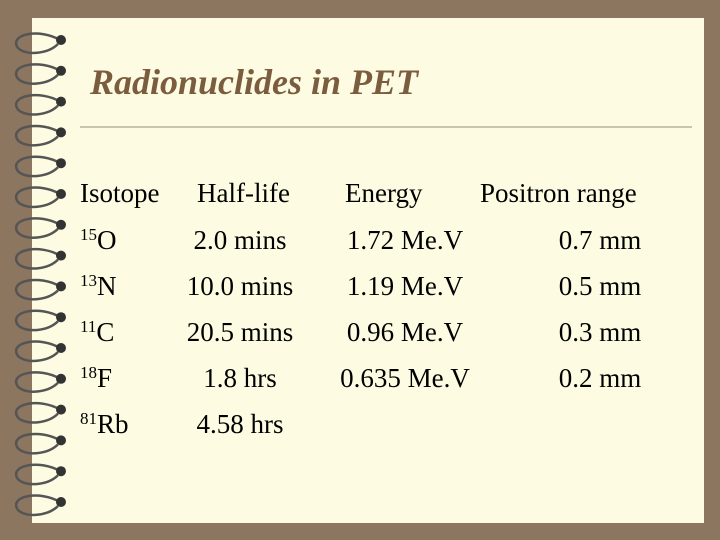 This screenshot has width=720, height=540. I want to click on column-header: Isotope, so click(120, 193).